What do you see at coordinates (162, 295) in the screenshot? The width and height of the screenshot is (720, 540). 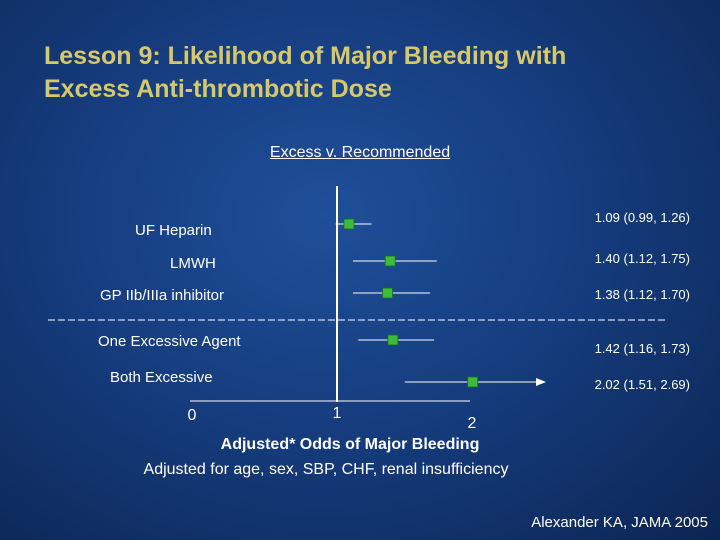 I see `row-label: GP IIb/IIIa inhibitor` at bounding box center [162, 295].